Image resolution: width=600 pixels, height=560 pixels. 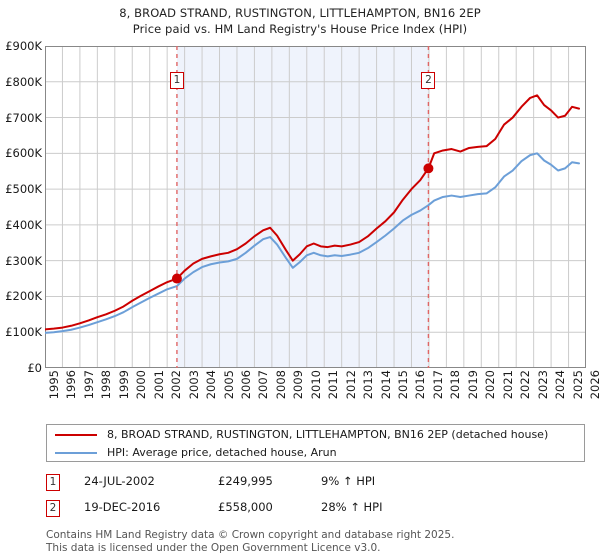 What do you see at coordinates (298, 385) in the screenshot?
I see `x-axis-tick-label: 2009` at bounding box center [298, 385].